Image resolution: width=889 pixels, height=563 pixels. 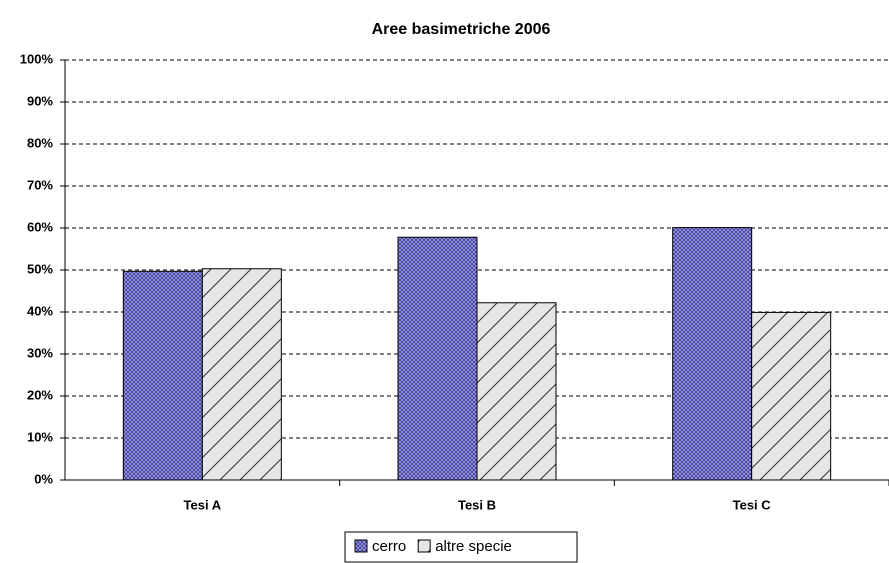 I want to click on legend-label: cerro, so click(x=389, y=546).